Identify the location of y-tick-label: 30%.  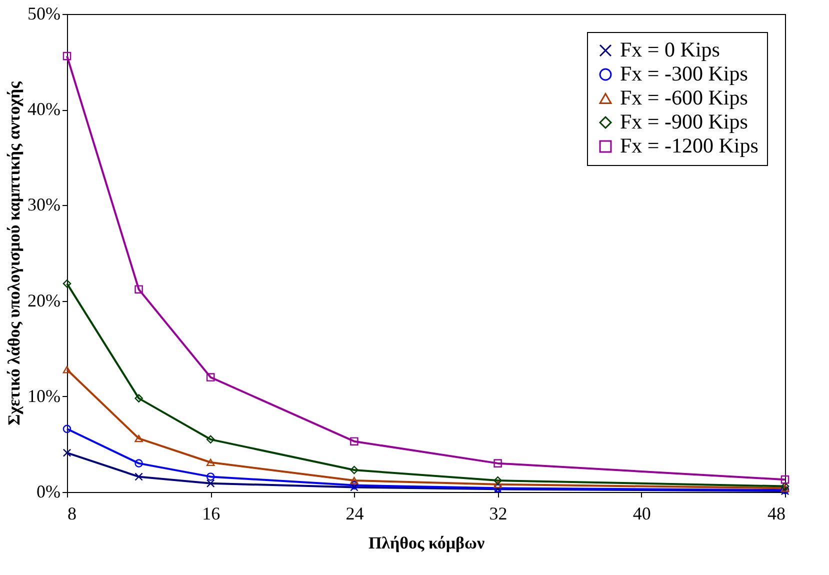
(44, 204).